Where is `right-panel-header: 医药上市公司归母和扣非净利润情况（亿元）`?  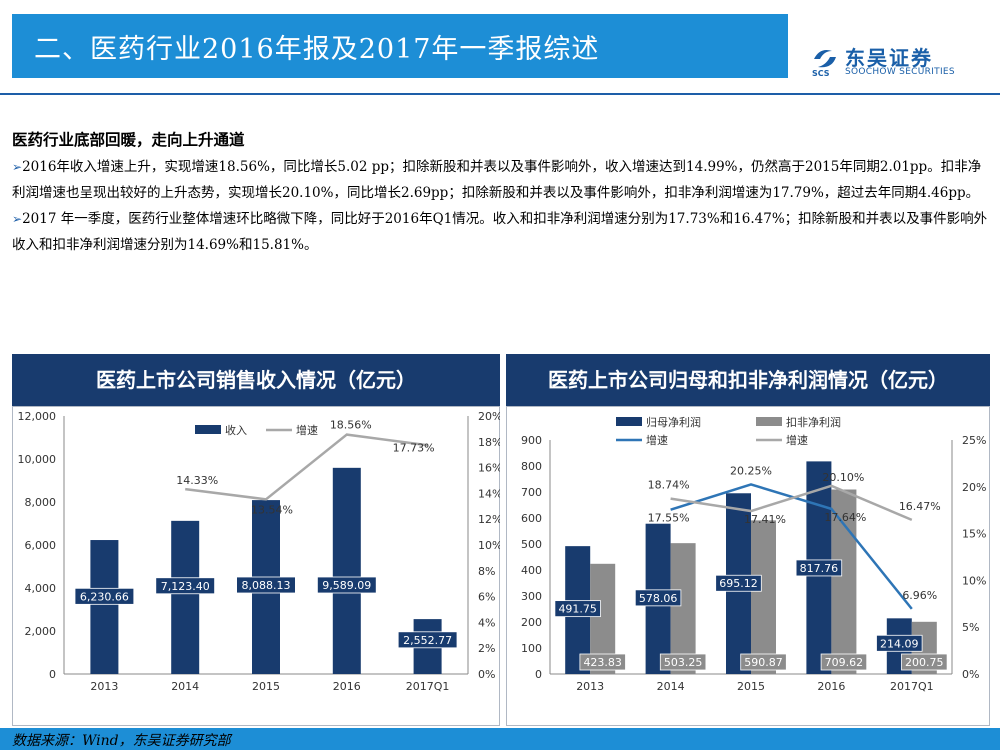 right-panel-header: 医药上市公司归母和扣非净利润情况（亿元） is located at coordinates (748, 380).